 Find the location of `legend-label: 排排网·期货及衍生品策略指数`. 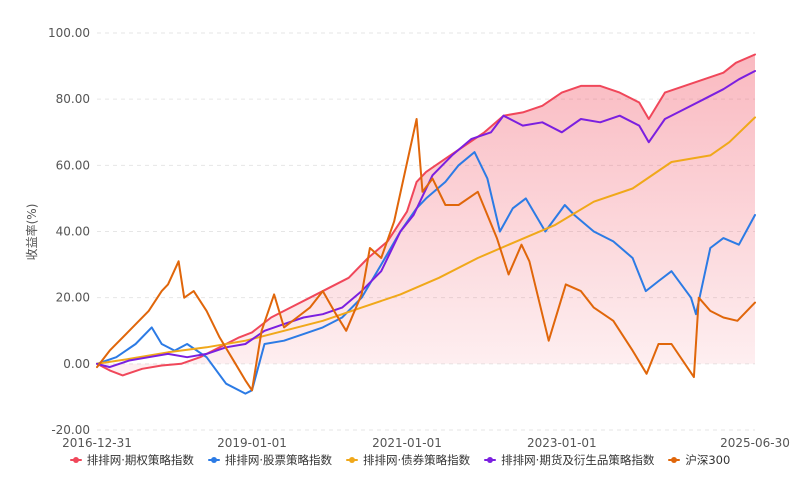

legend-label: 排排网·期货及衍生品策略指数 is located at coordinates (578, 460).